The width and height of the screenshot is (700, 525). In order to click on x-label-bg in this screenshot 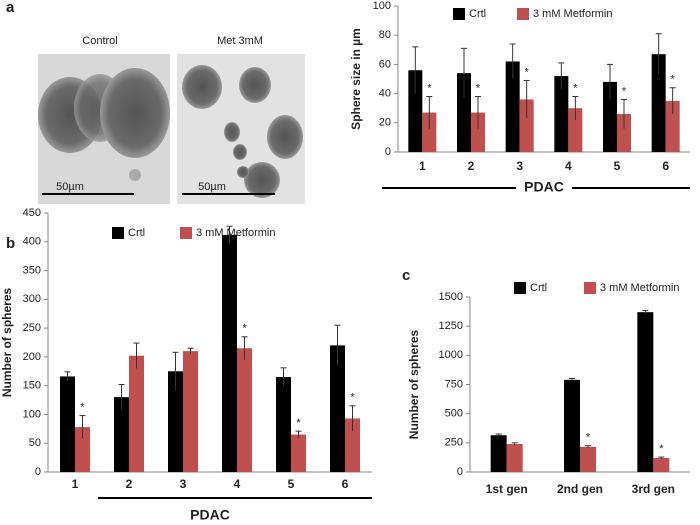, I will do `click(544, 188)`.